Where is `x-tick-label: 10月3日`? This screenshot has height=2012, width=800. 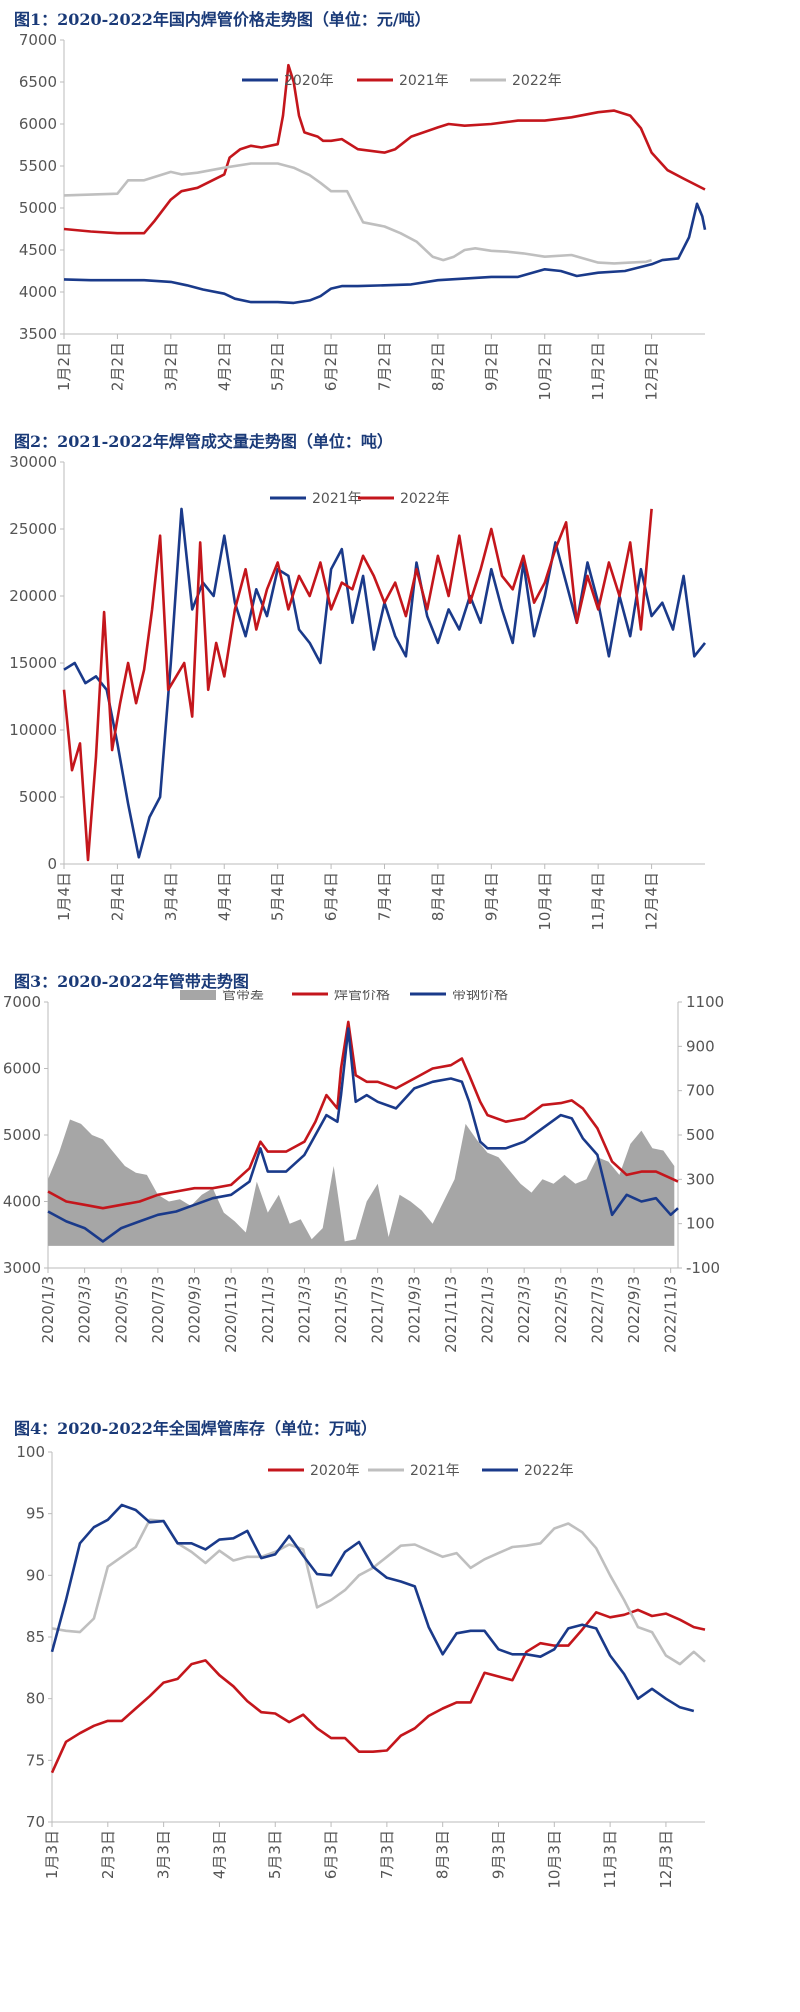 x-tick-label: 10月3日 is located at coordinates (554, 1859).